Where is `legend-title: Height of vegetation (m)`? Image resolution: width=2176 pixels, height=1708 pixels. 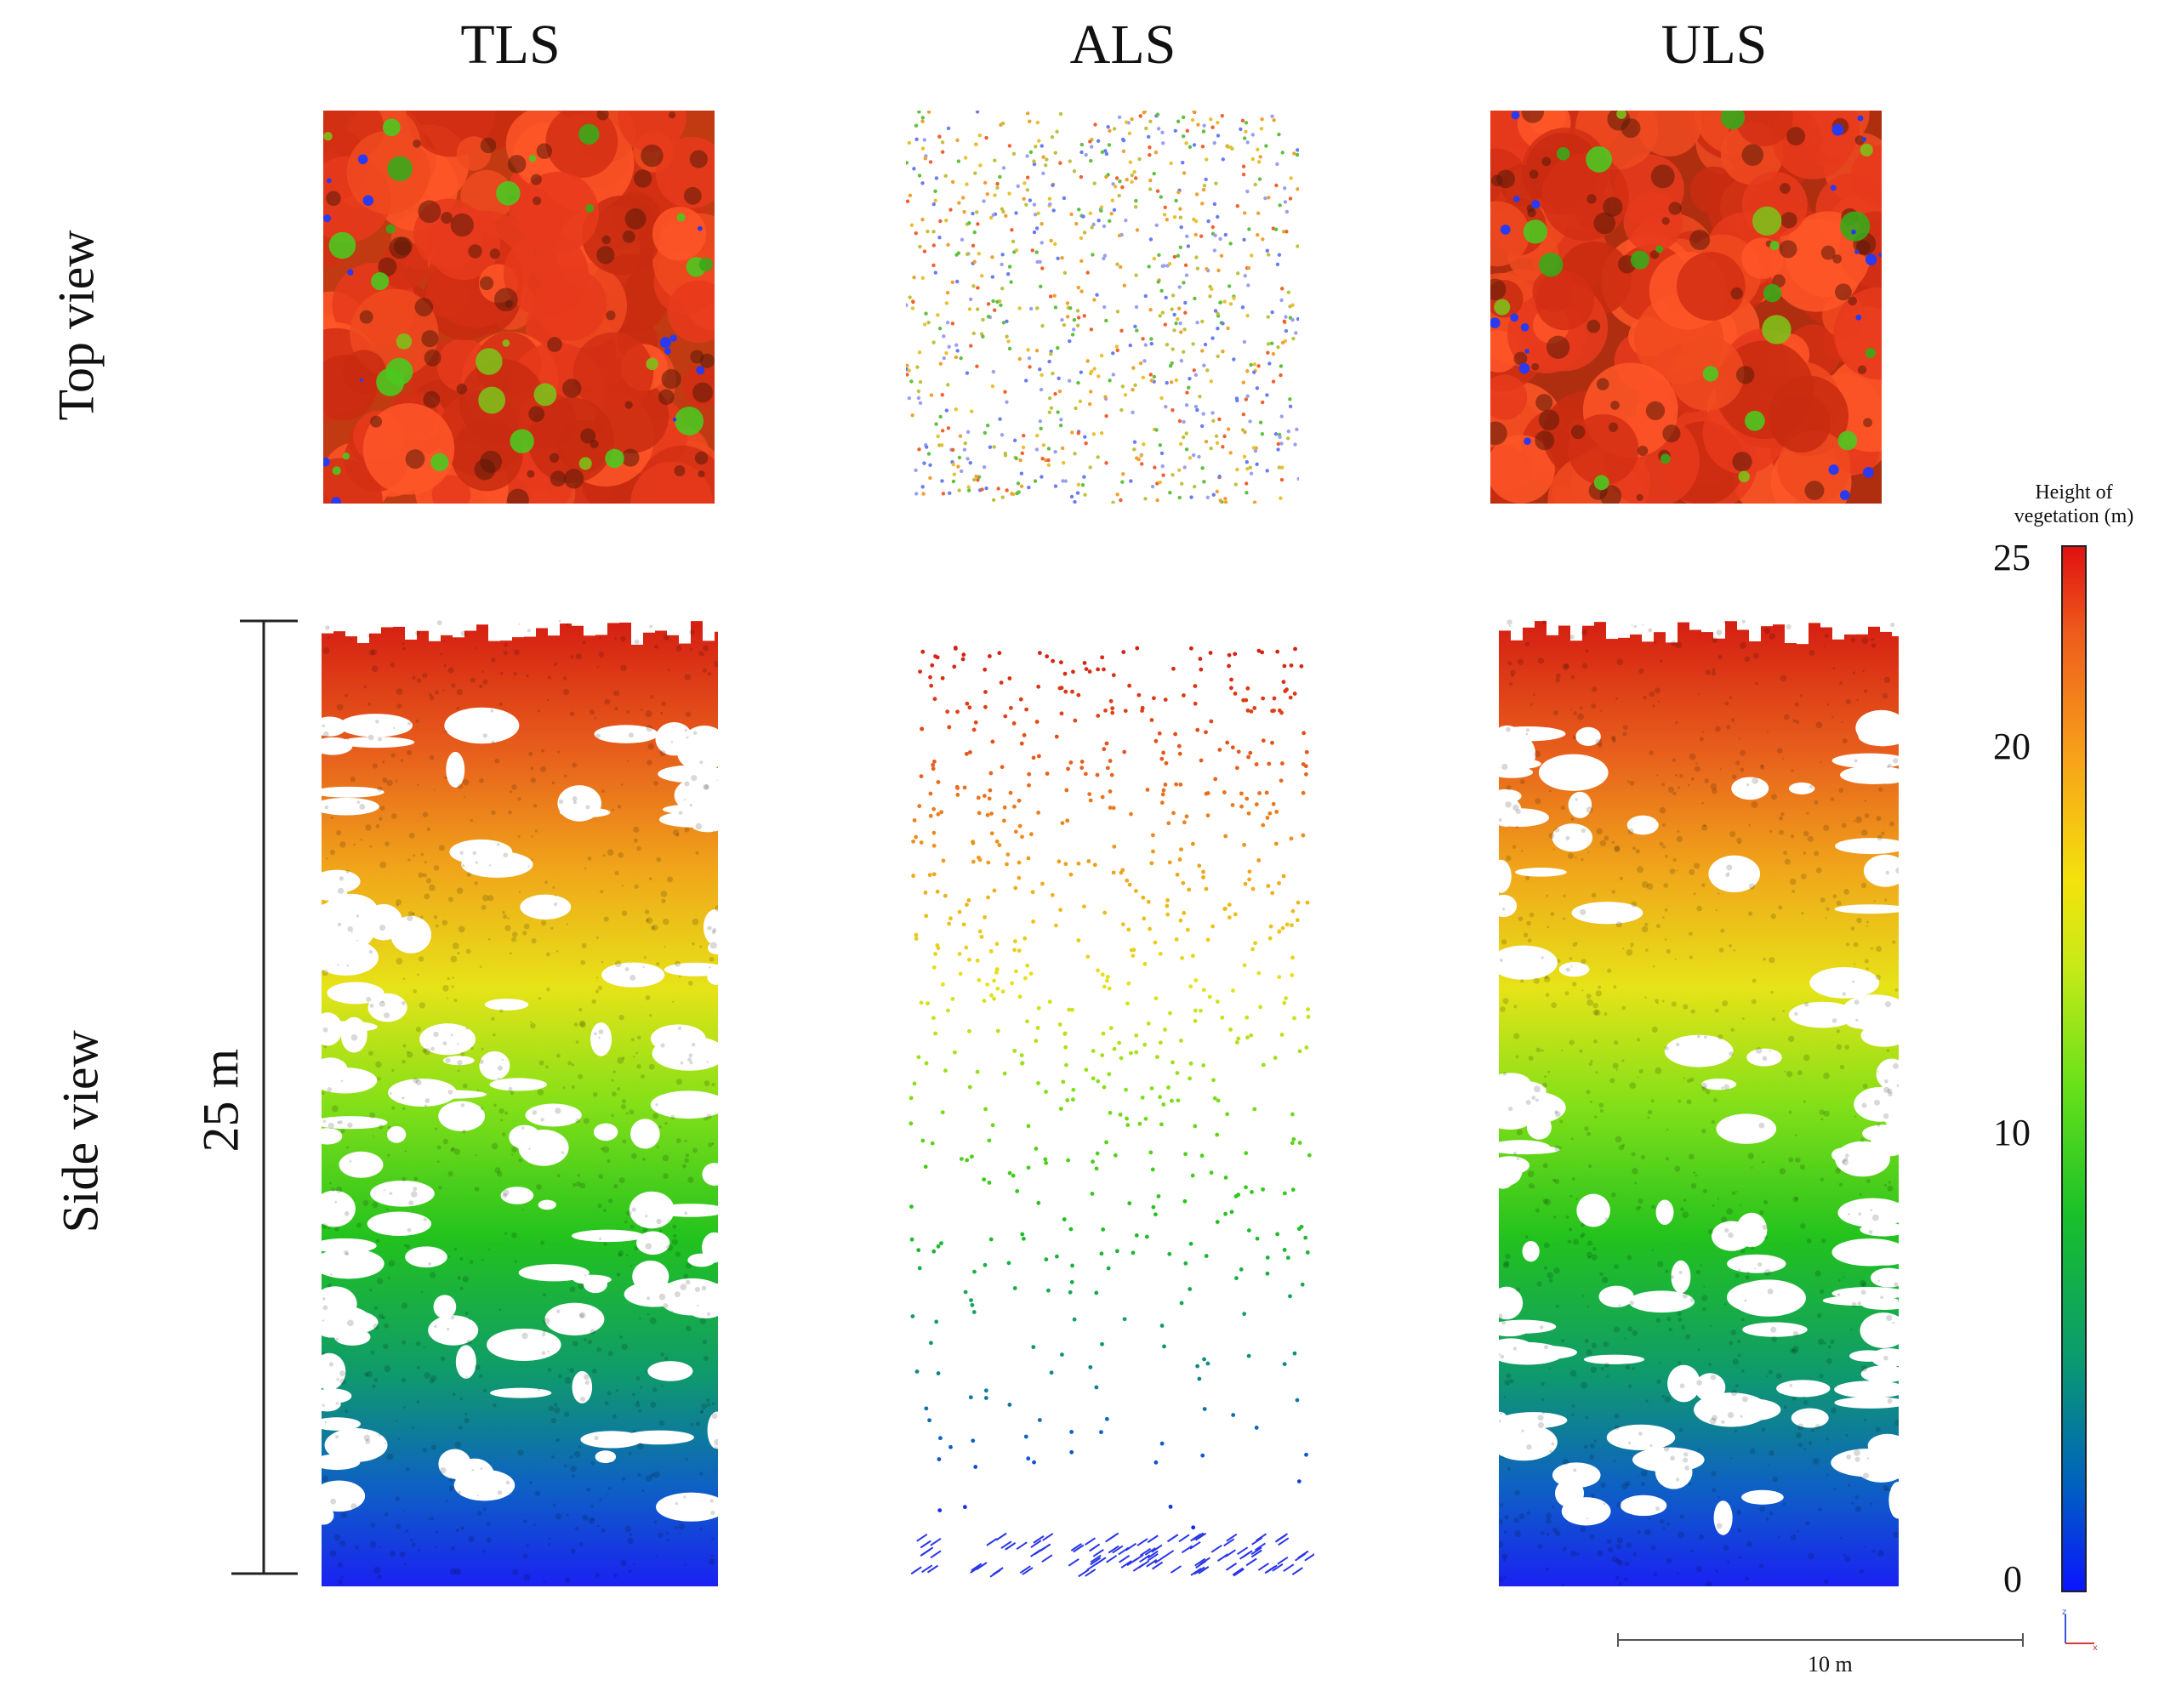
legend-title: Height of vegetation (m) is located at coordinates (2073, 504).